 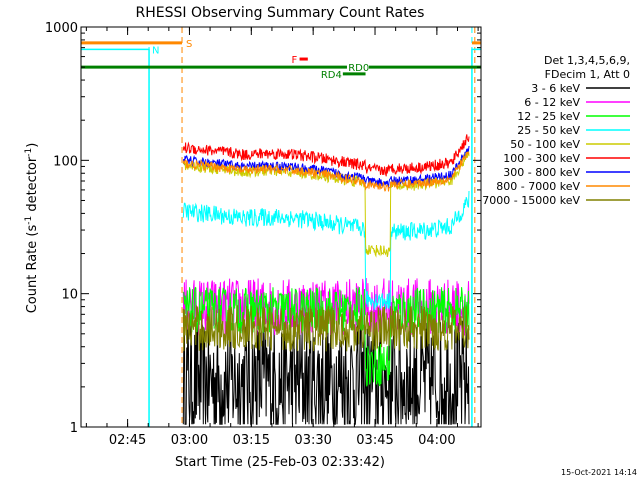 What do you see at coordinates (69, 295) in the screenshot?
I see `y-tick-label-1: 10` at bounding box center [69, 295].